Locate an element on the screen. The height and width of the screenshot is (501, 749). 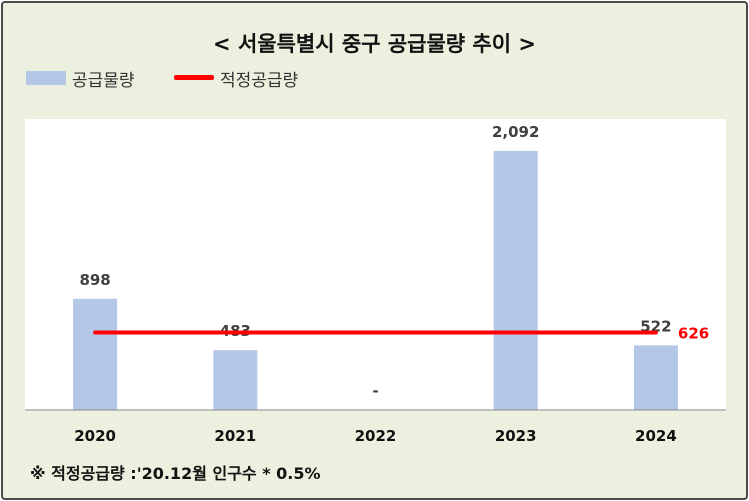
bar-label-2022: - is located at coordinates (375, 391).